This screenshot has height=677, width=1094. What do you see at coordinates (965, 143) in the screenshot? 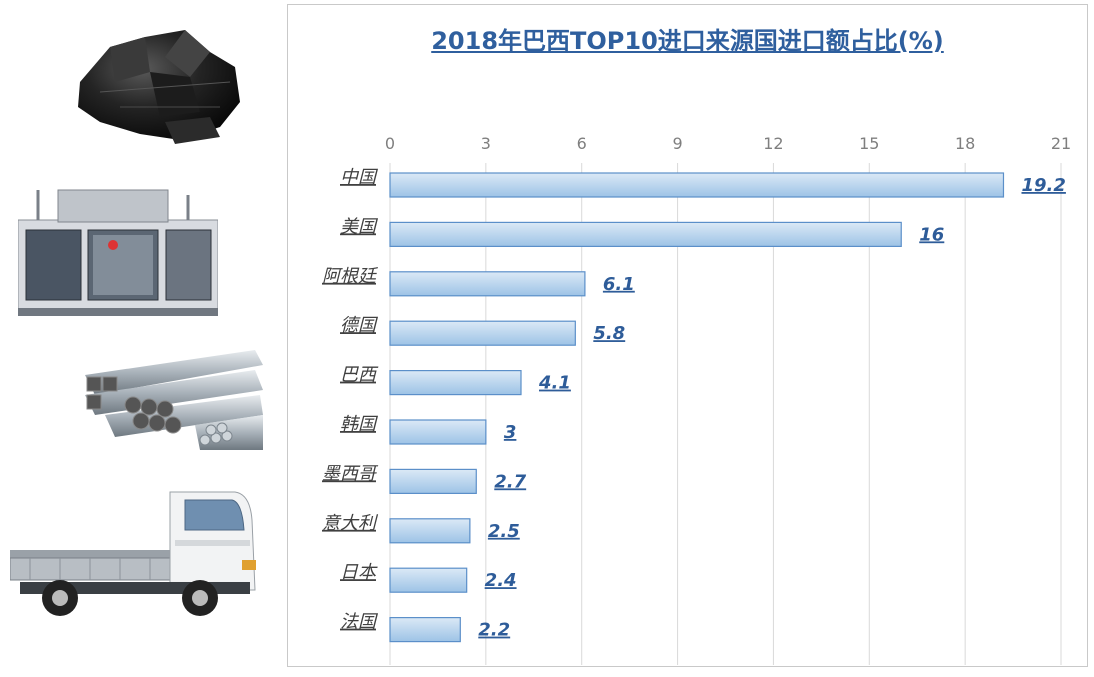
I see `x-tick-label: 18` at bounding box center [965, 143].